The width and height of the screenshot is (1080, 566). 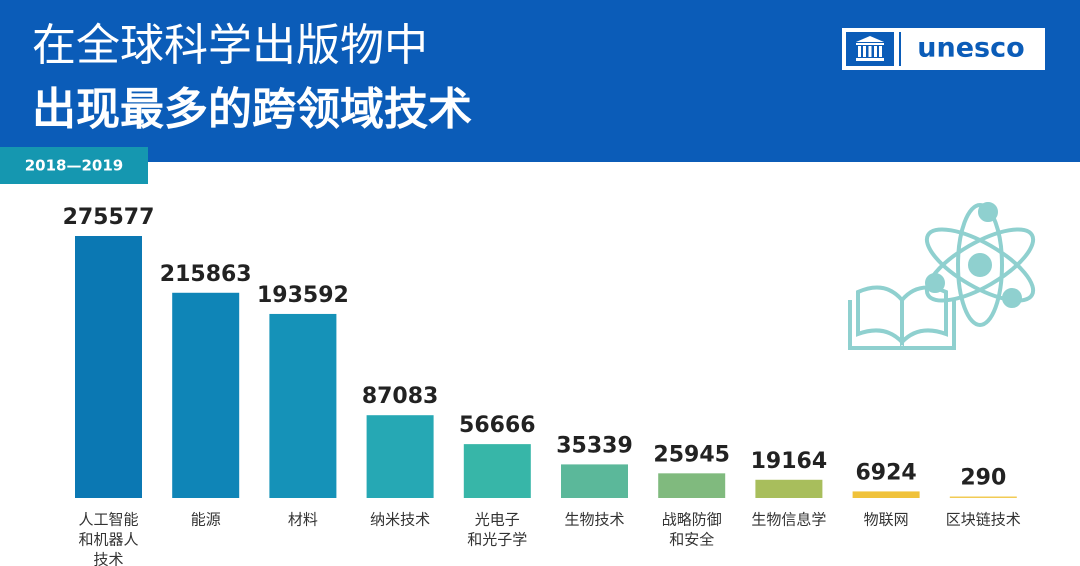 I want to click on category-label: 生物技术, so click(x=594, y=520).